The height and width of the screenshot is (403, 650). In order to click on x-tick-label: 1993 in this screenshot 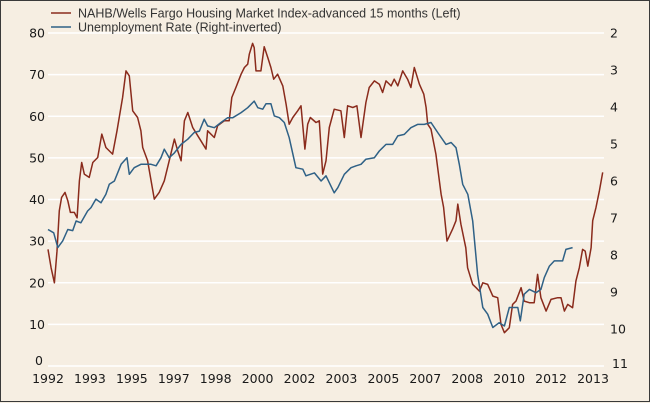, I will do `click(90, 378)`.